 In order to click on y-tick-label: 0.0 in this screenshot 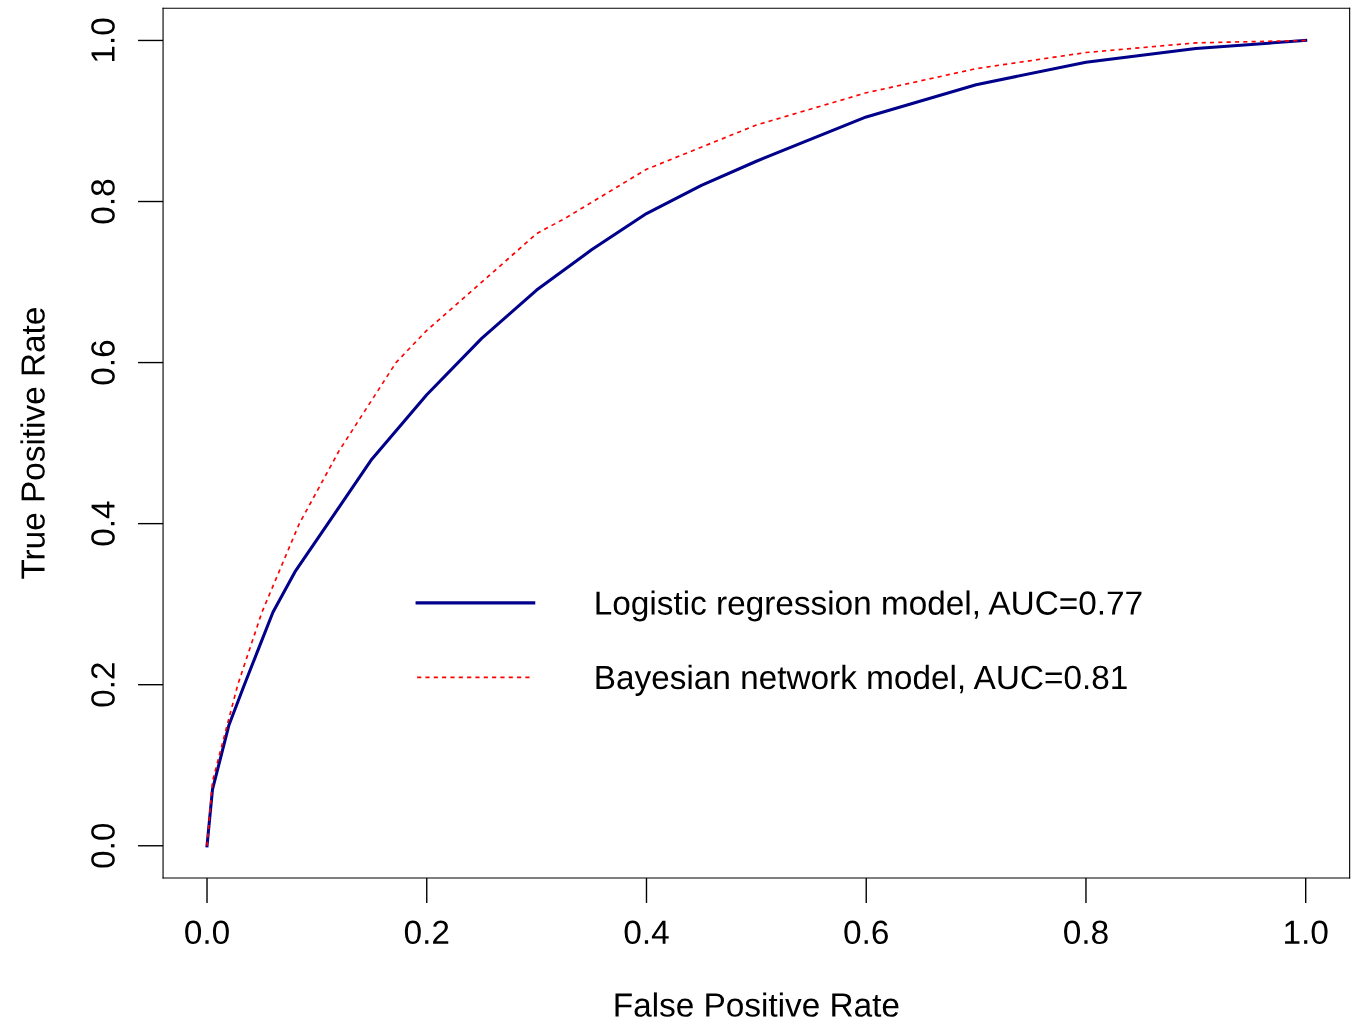, I will do `click(103, 845)`.